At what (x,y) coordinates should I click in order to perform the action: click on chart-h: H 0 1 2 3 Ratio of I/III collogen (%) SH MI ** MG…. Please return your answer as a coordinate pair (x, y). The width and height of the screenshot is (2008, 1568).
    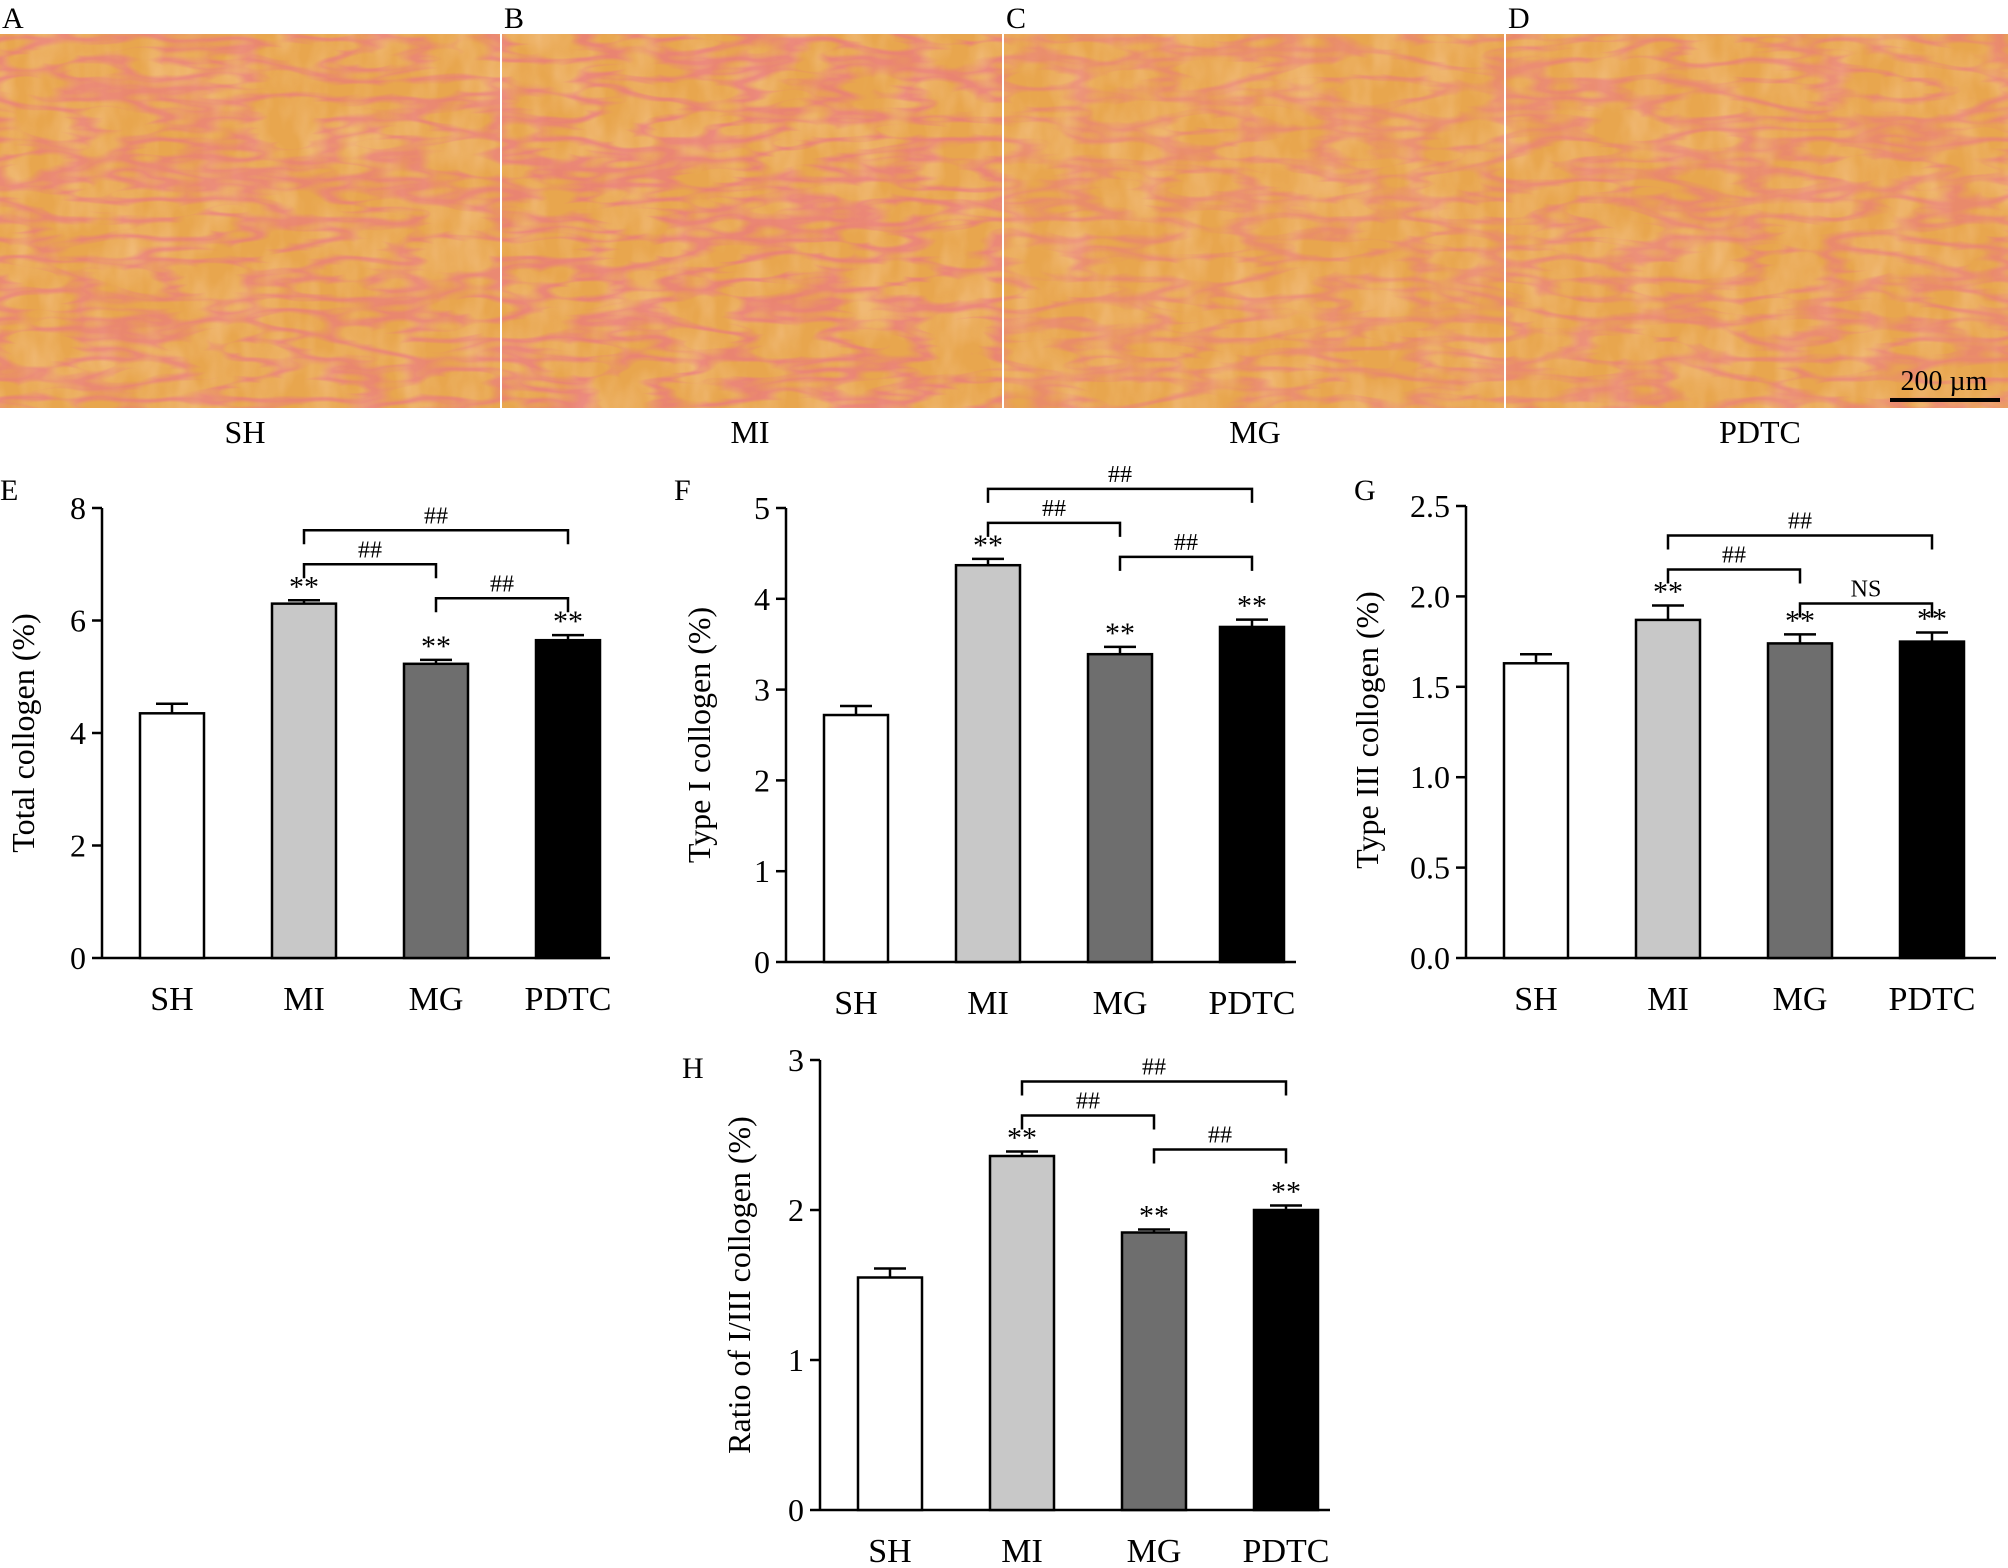
    Looking at the image, I should click on (1006, 1305).